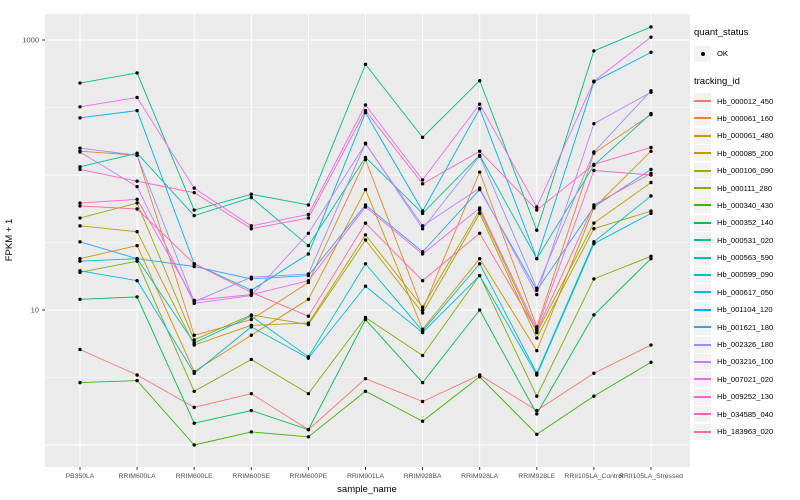 Image resolution: width=800 pixels, height=500 pixels. Describe the element at coordinates (35, 310) in the screenshot. I see `y-tick-label: 10` at that location.